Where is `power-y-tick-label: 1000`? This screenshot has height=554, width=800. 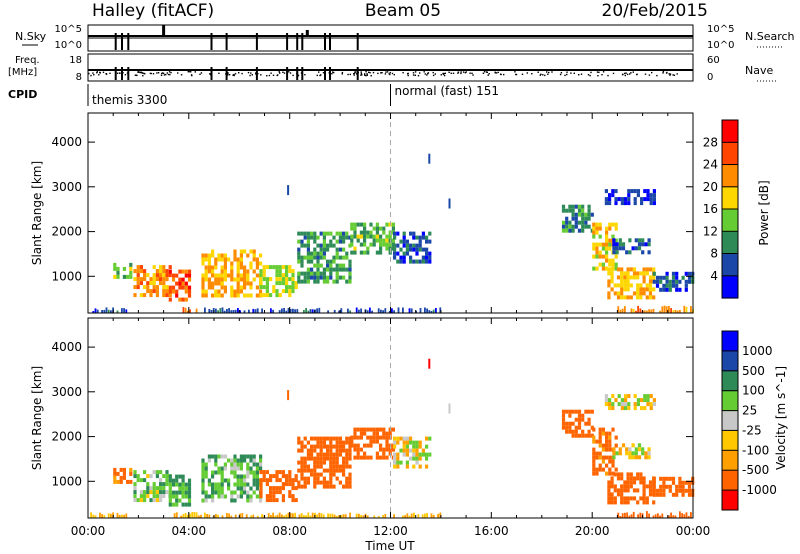 power-y-tick-label: 1000 is located at coordinates (66, 276).